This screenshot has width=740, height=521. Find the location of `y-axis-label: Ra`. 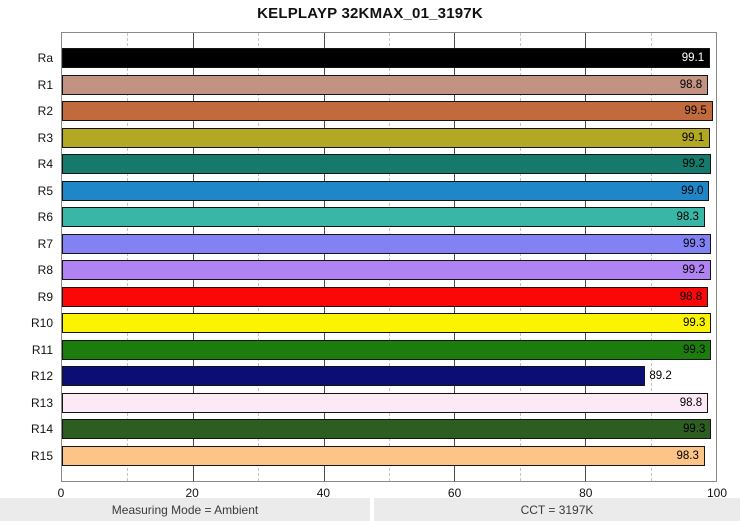

y-axis-label: Ra is located at coordinates (45, 58).